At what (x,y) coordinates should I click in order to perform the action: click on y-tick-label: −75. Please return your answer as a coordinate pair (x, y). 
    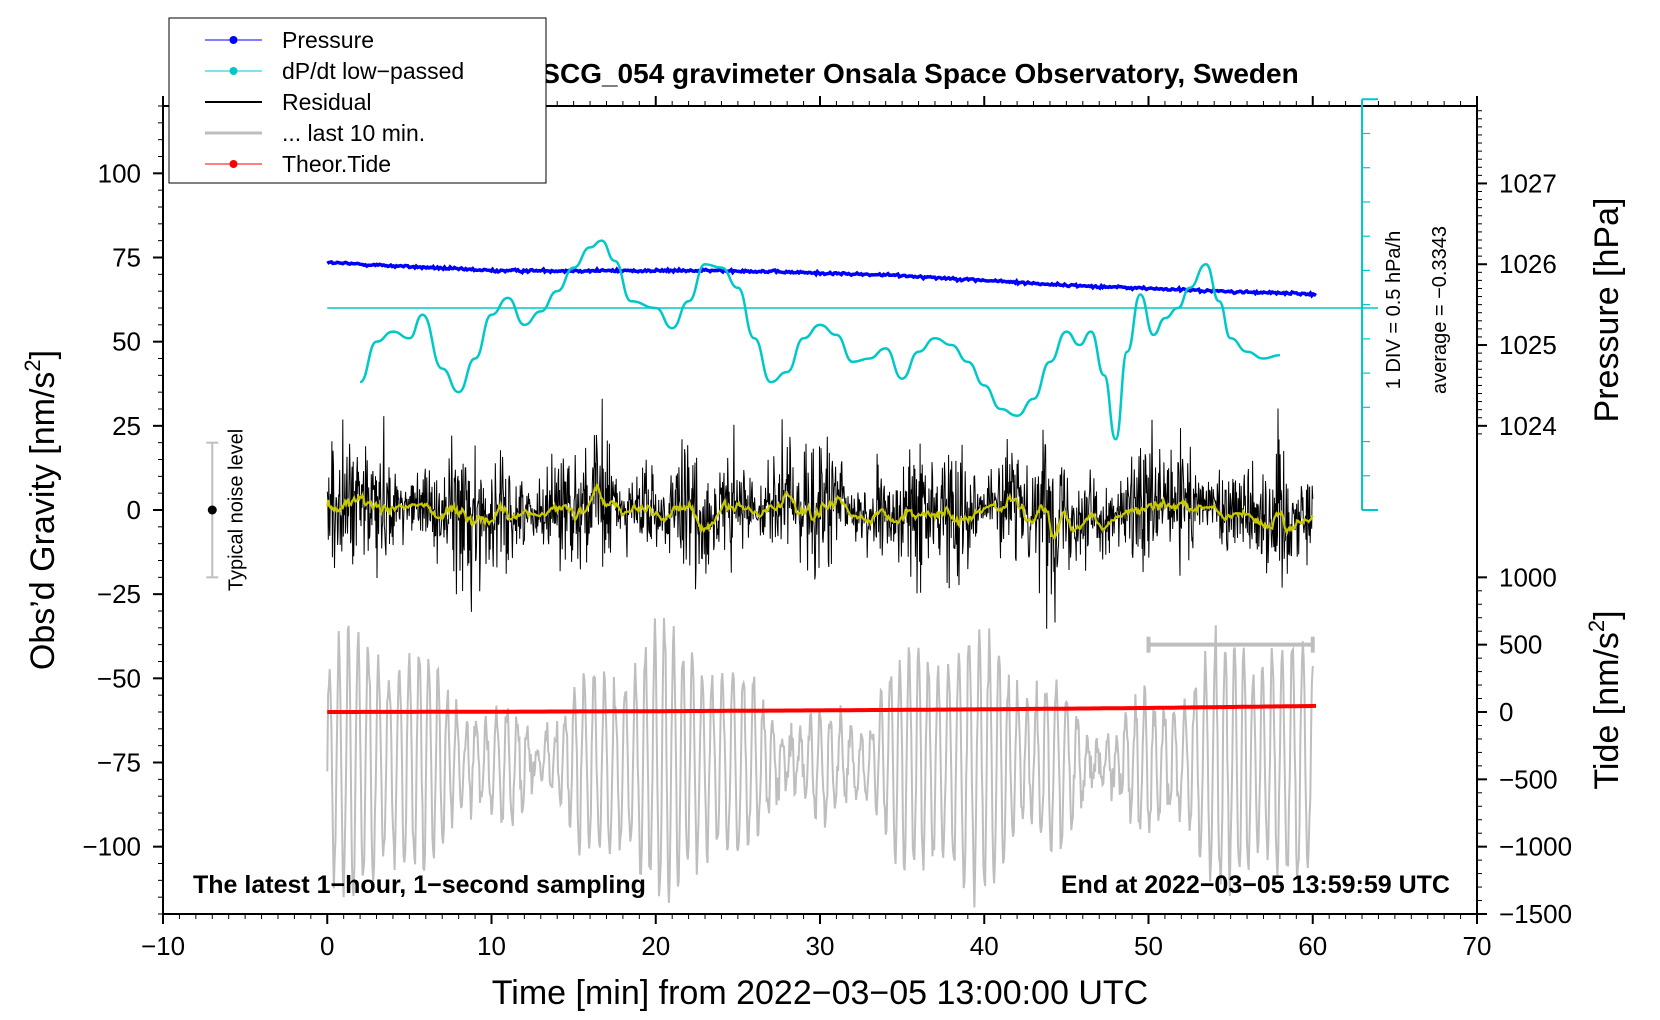
    Looking at the image, I should click on (119, 763).